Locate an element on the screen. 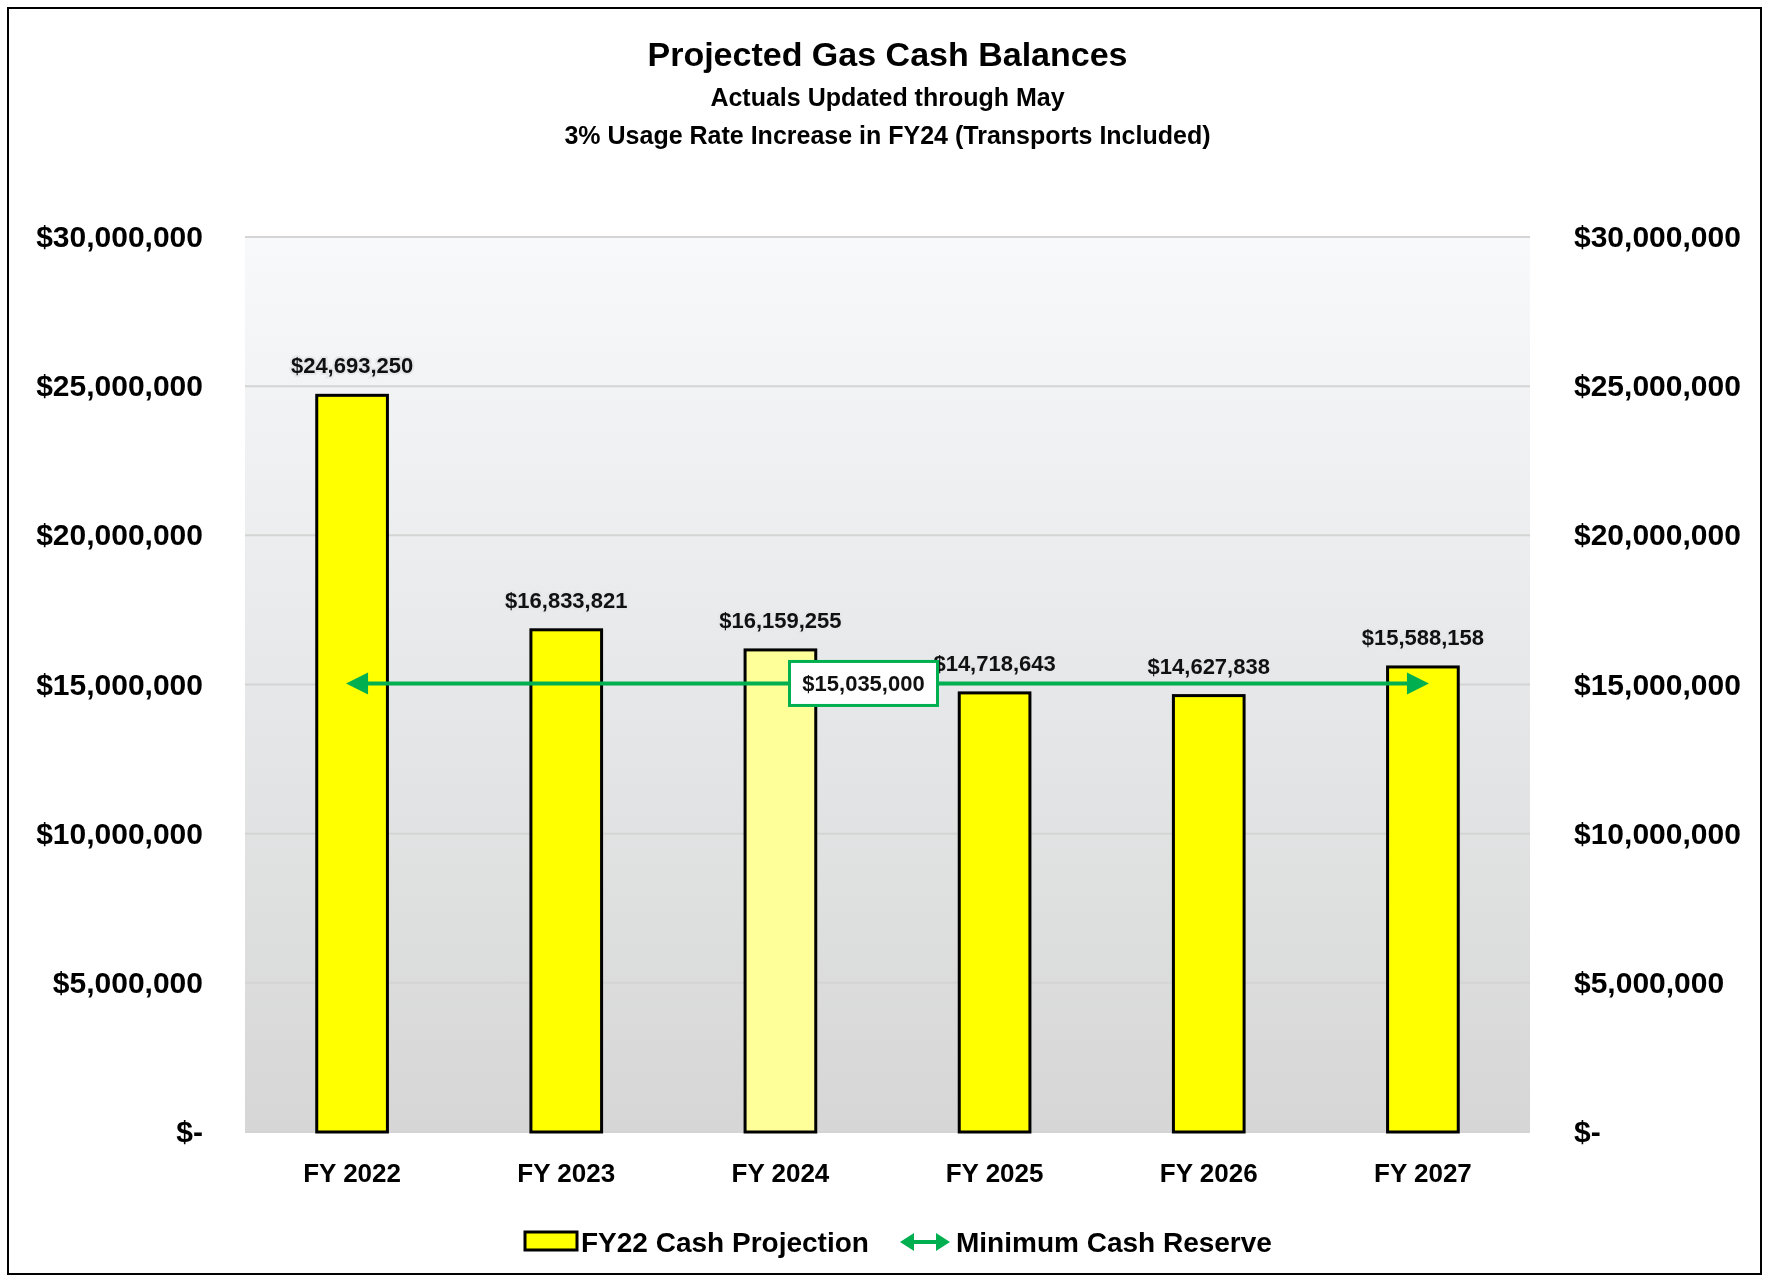  y-tick-label: $25,000,000 is located at coordinates (119, 386).